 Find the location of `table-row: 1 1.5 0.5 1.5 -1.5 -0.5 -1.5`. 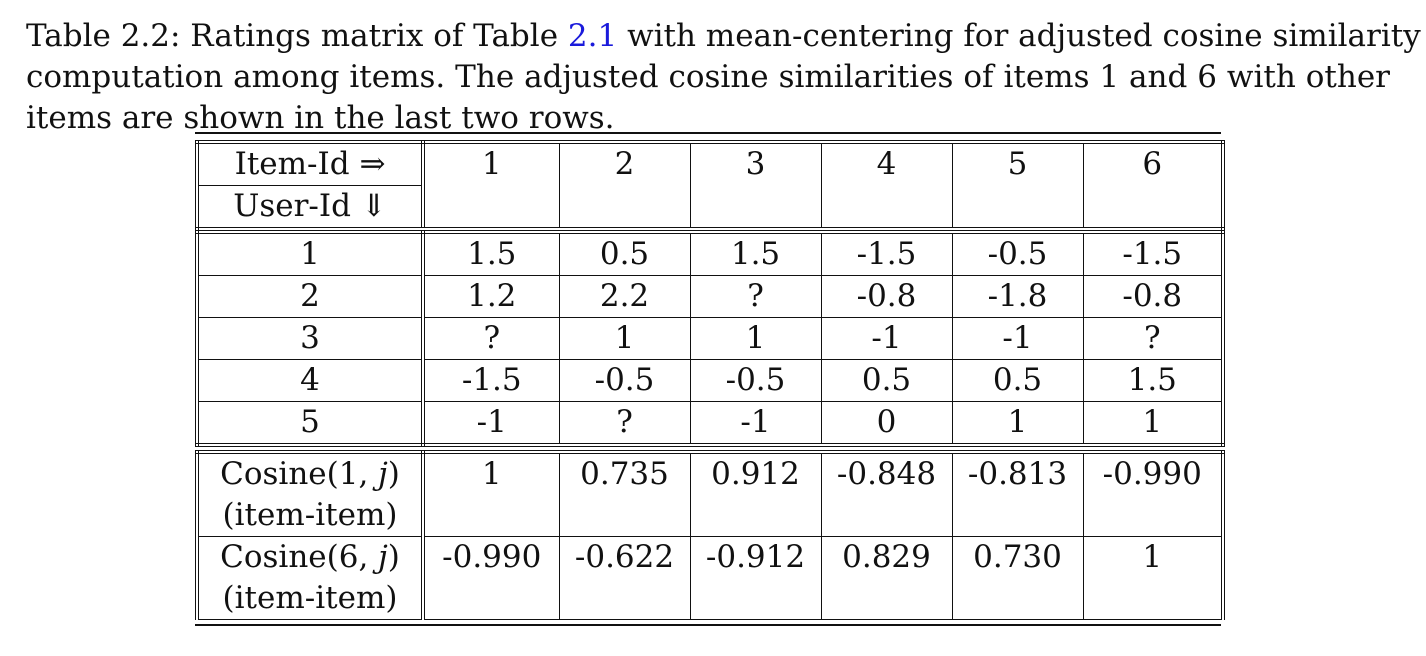

table-row: 1 1.5 0.5 1.5 -1.5 -0.5 -1.5 is located at coordinates (710, 253).